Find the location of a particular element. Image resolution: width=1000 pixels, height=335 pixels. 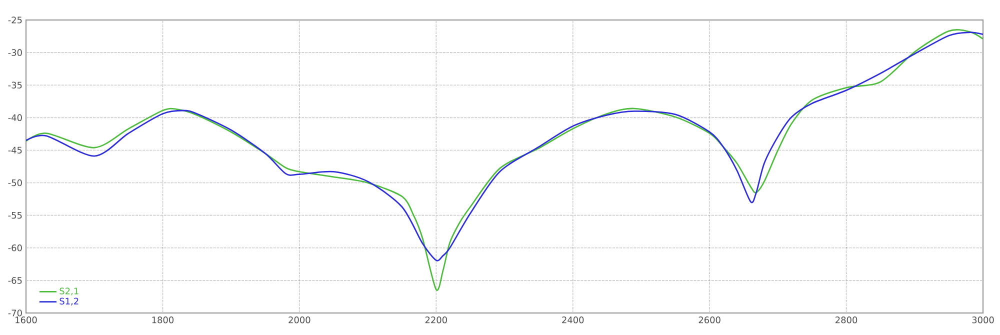

x-tick-label: 2400 is located at coordinates (573, 320).